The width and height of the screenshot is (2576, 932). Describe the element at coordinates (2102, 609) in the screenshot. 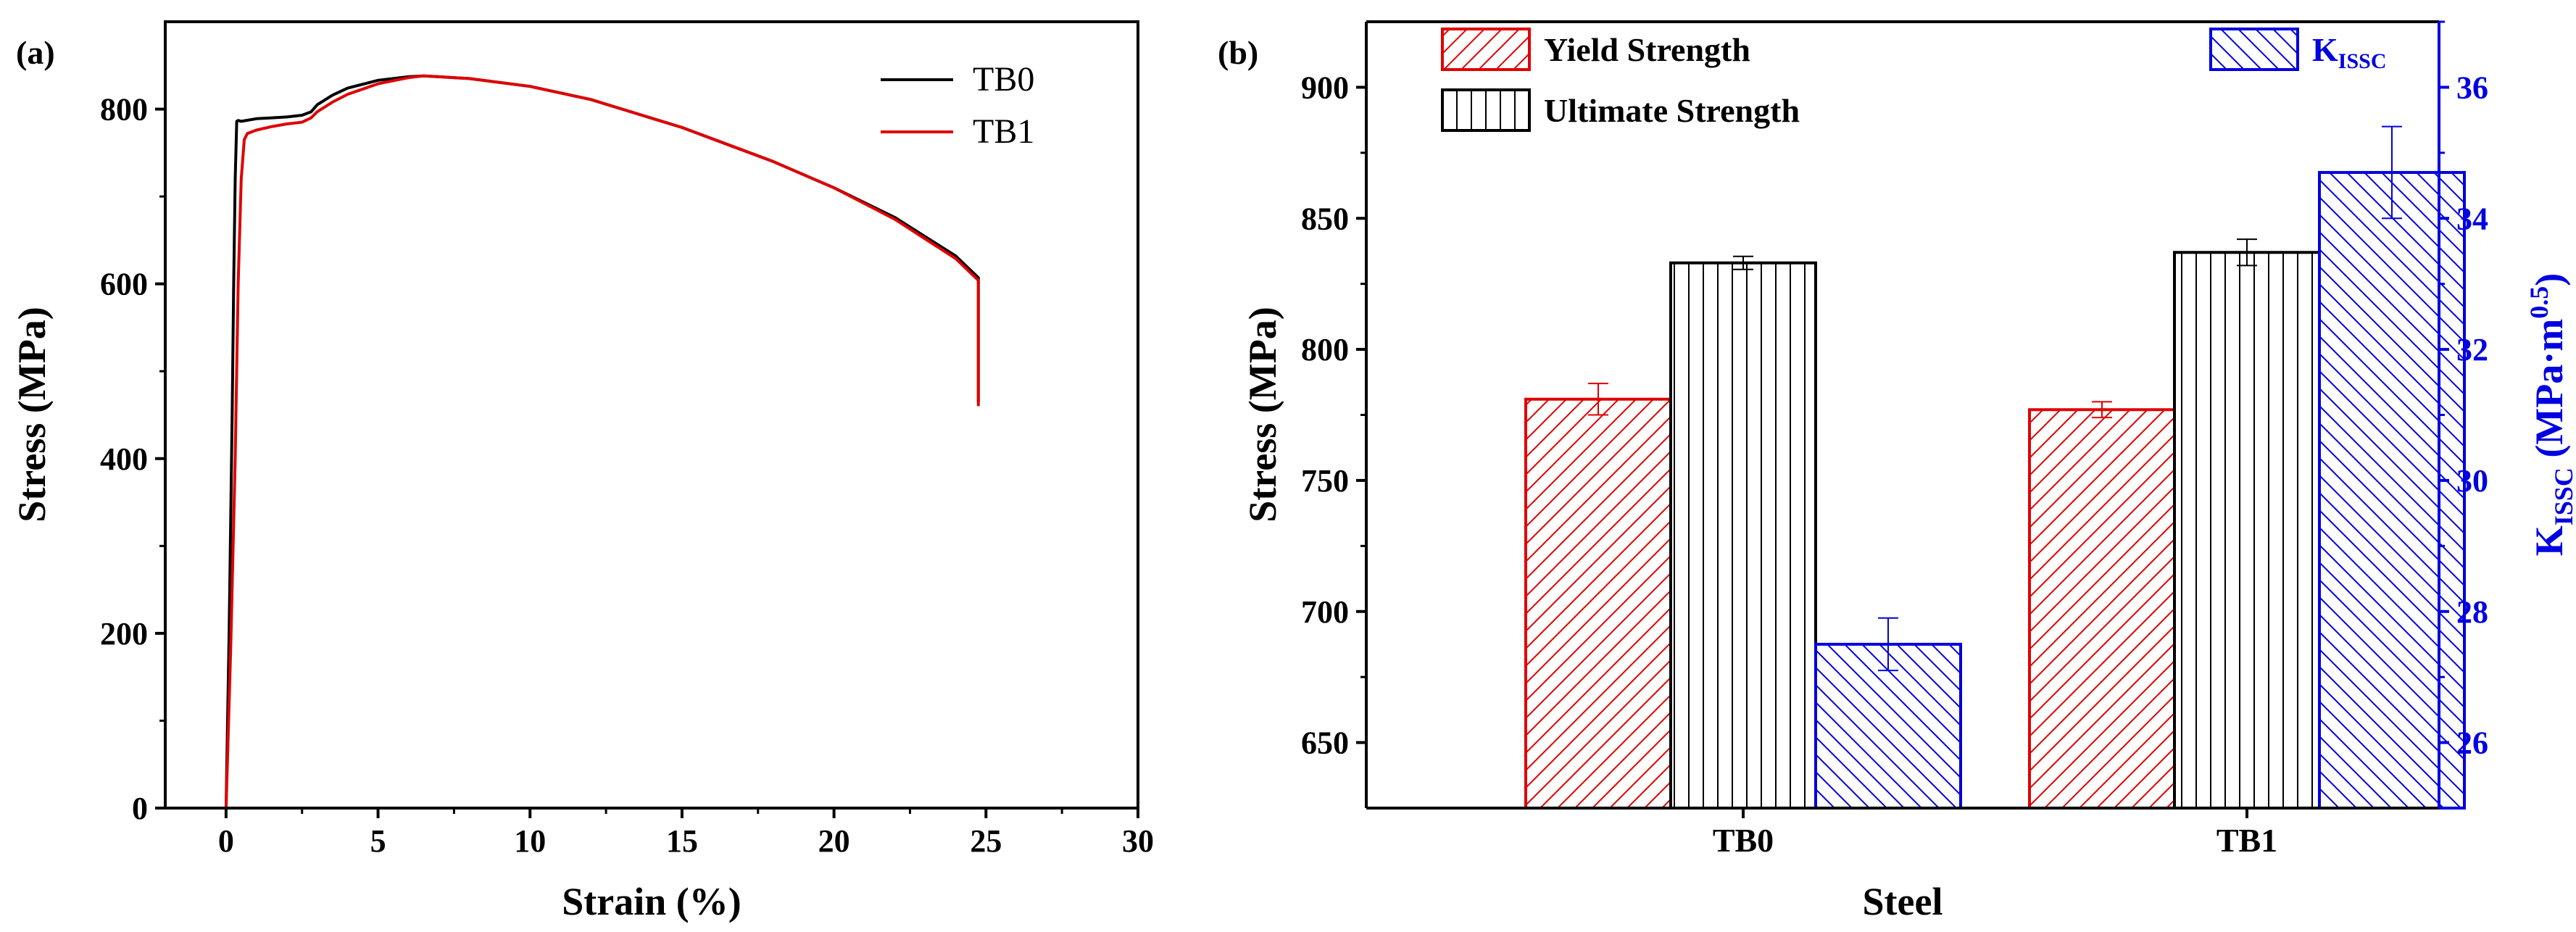

I see `bar-yield-strength-tb1` at that location.